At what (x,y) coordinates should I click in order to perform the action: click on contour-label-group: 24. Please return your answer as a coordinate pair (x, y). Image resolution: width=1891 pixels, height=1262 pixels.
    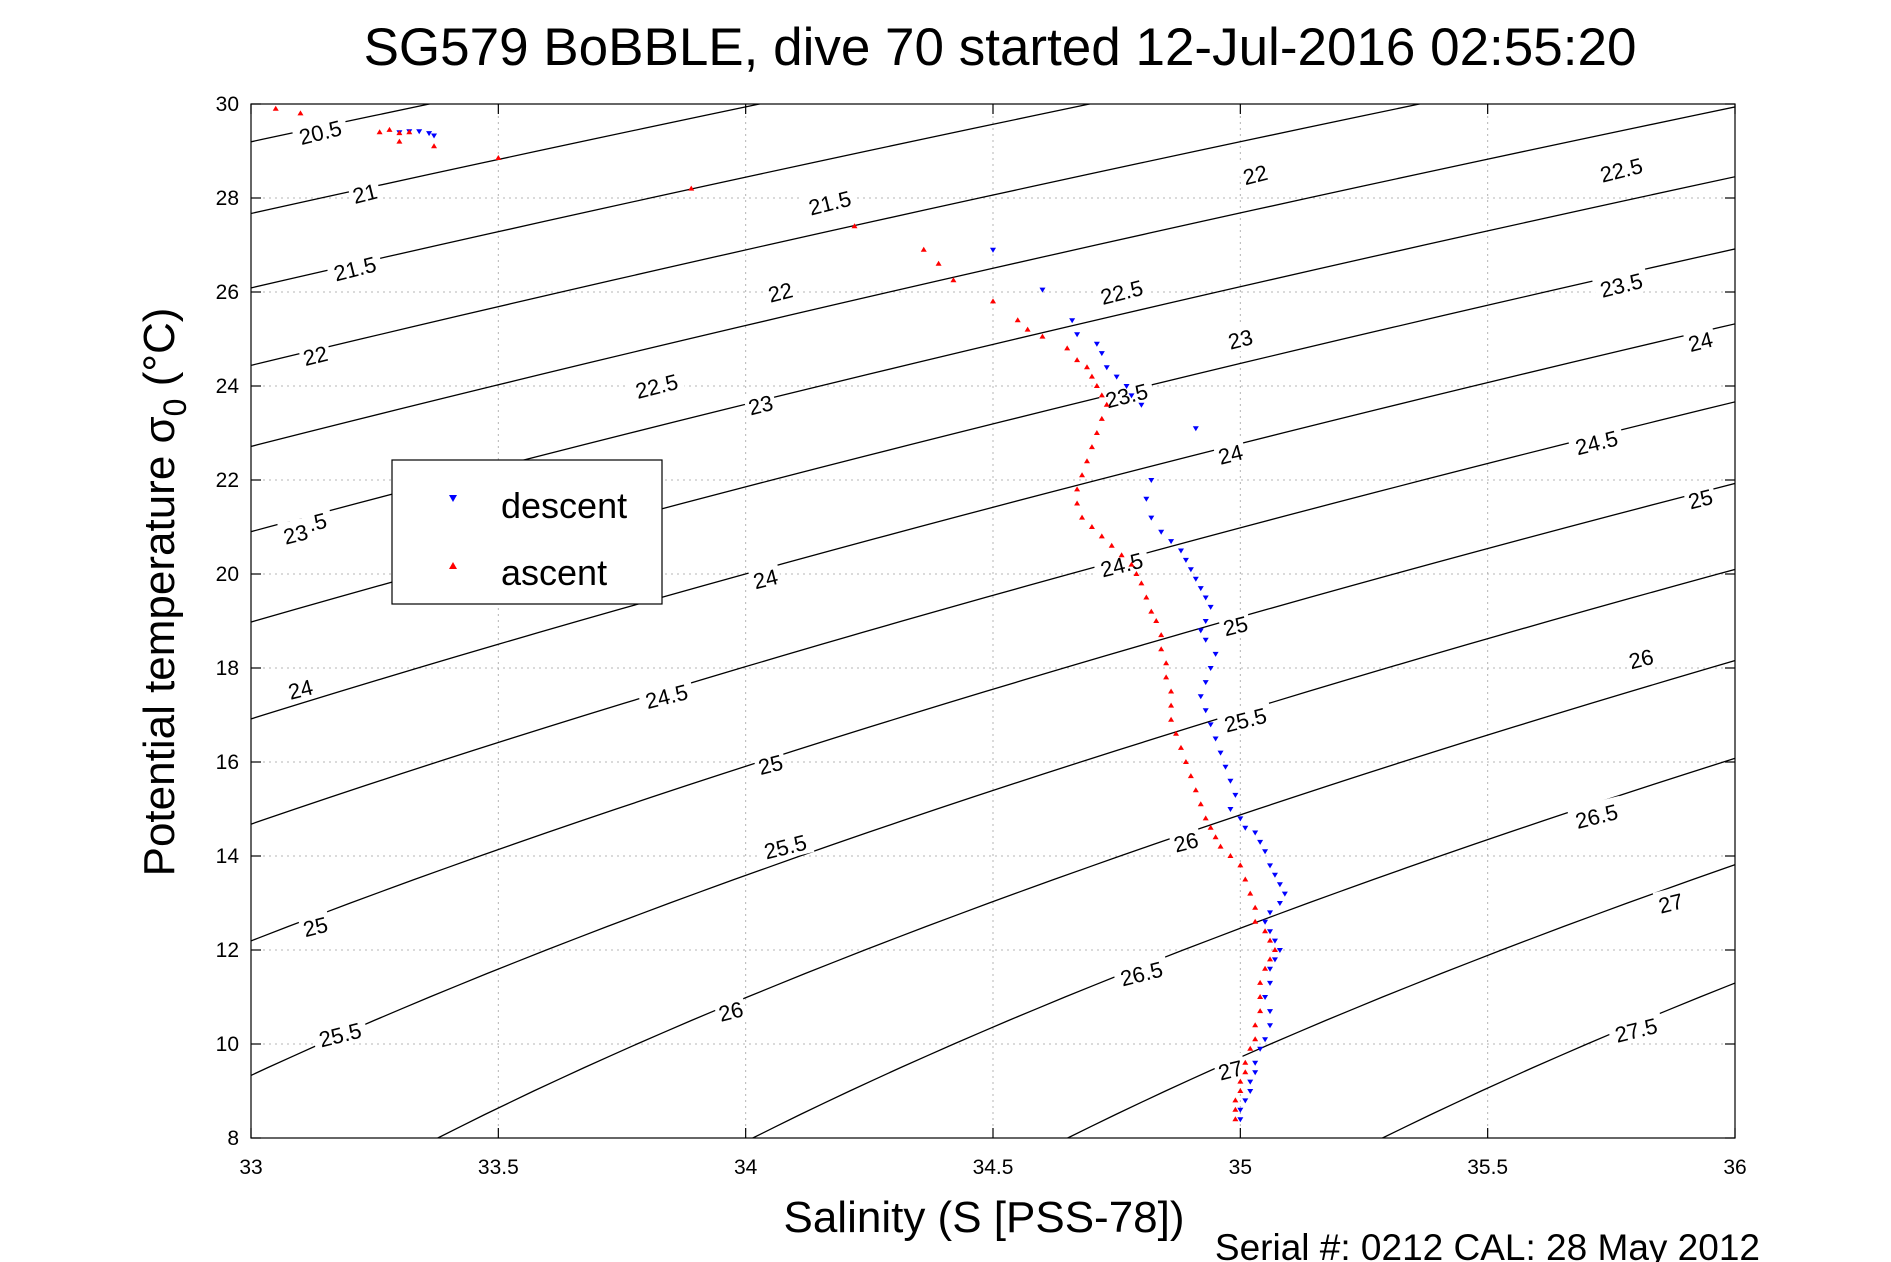
    Looking at the image, I should click on (765, 577).